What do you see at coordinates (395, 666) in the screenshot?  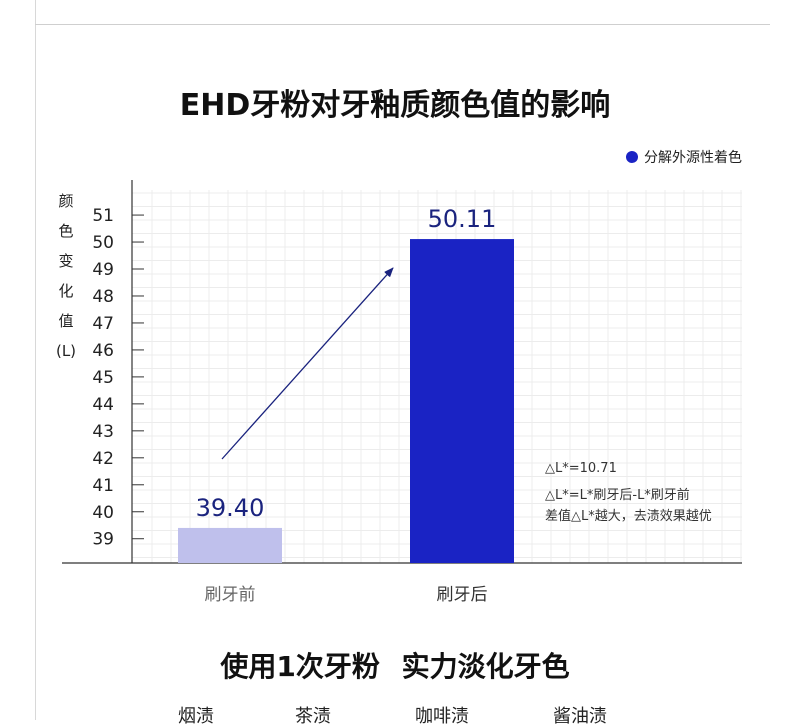 I see `subtitle: 使用1次牙粉 实力淡化牙色` at bounding box center [395, 666].